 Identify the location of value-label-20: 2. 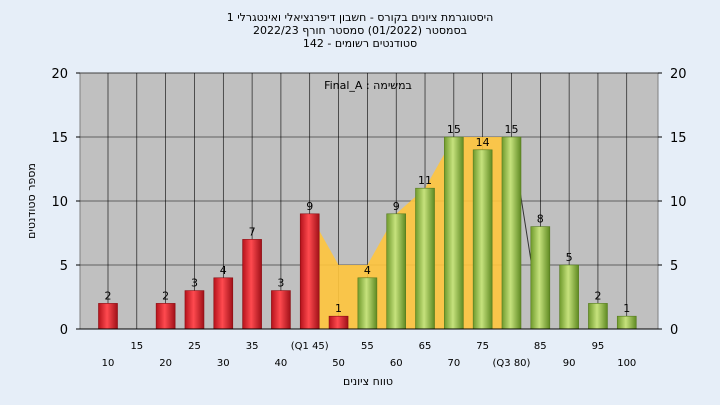
(165, 295).